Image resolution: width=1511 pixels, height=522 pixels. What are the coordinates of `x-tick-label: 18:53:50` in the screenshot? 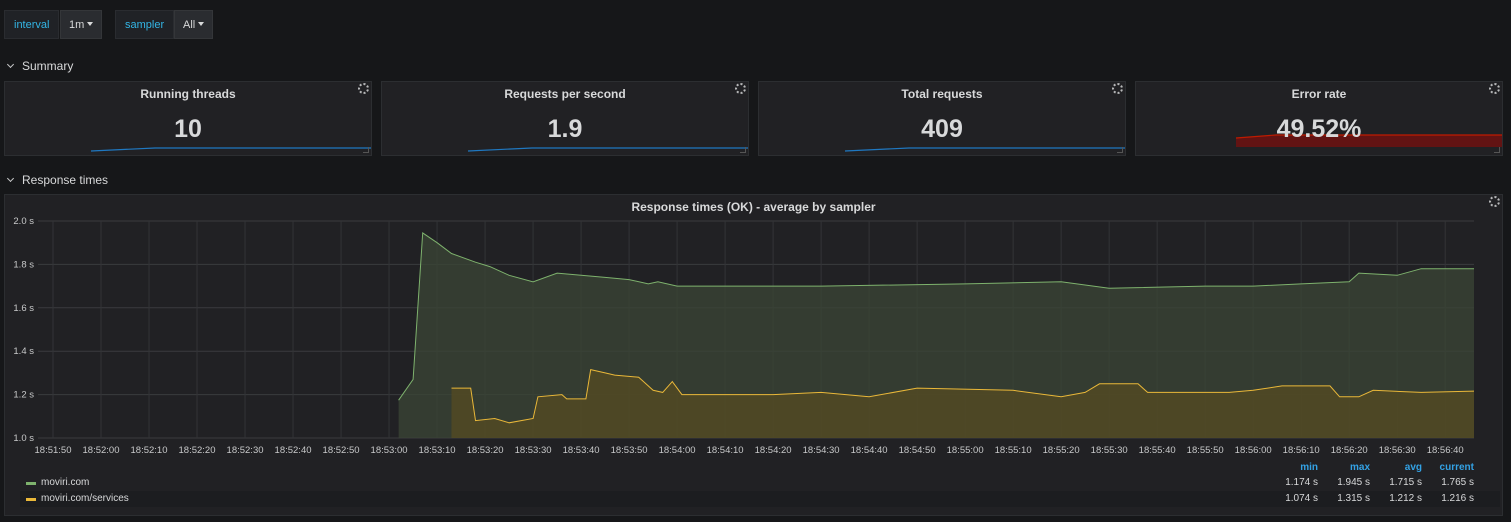 It's located at (629, 450).